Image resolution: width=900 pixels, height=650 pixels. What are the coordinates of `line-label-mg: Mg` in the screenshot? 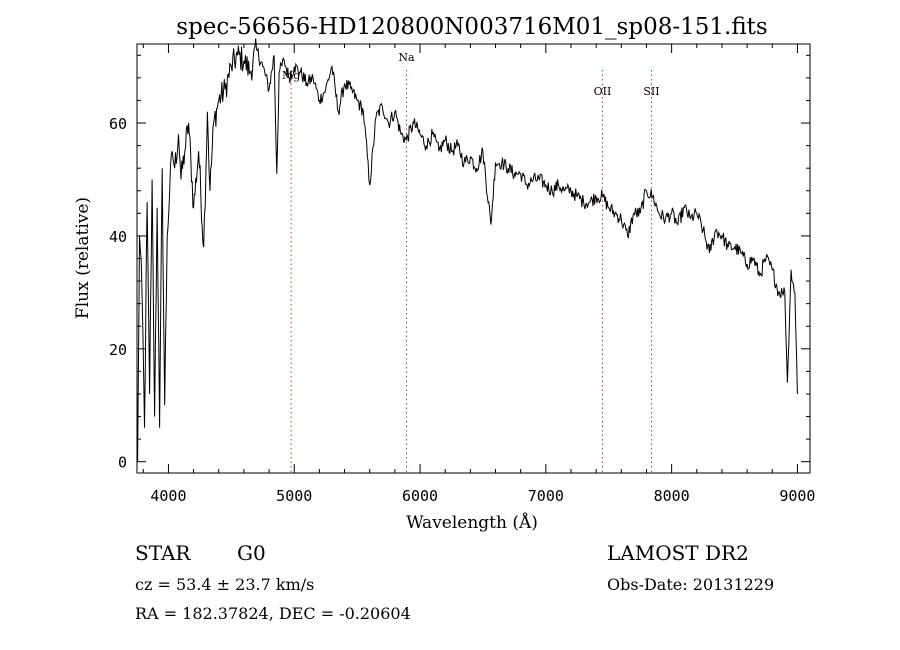 It's located at (291, 75).